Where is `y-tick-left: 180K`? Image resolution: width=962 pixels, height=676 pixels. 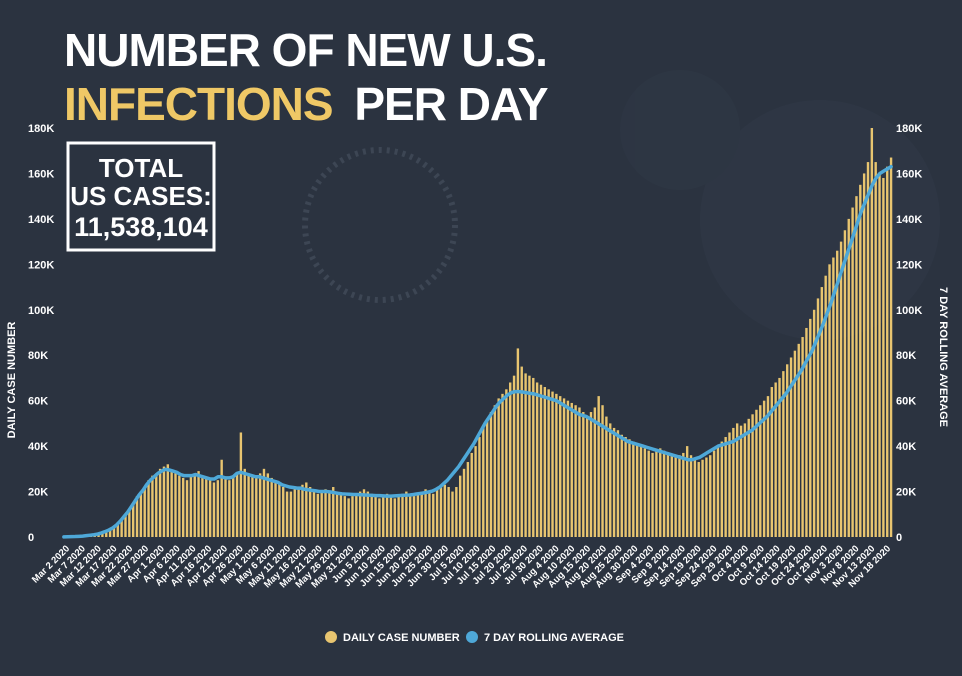 y-tick-left: 180K is located at coordinates (41, 129).